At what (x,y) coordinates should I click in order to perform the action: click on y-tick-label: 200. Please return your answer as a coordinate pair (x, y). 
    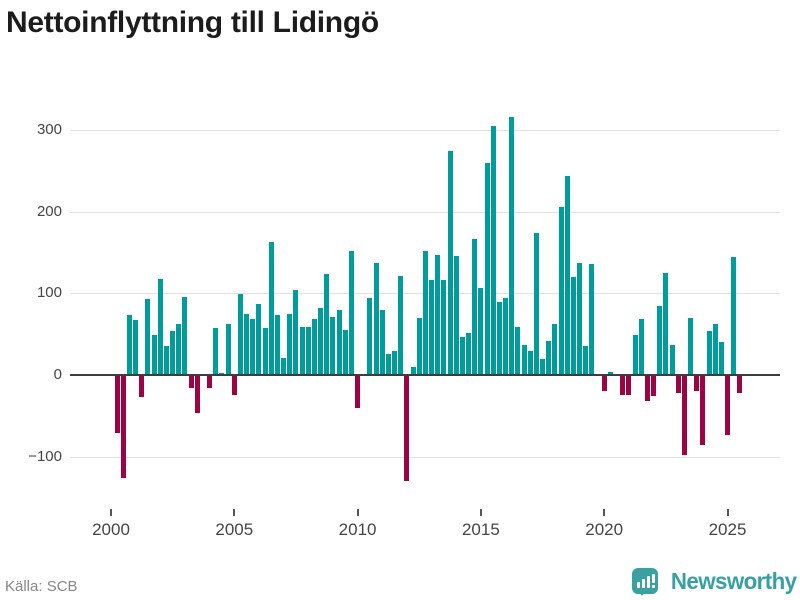
    Looking at the image, I should click on (49, 211).